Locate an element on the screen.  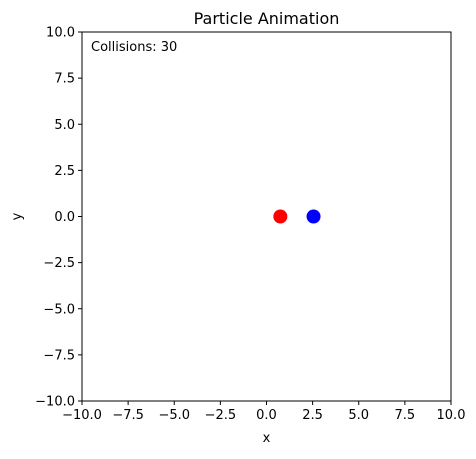
x-tick-label: −7.5 is located at coordinates (128, 415).